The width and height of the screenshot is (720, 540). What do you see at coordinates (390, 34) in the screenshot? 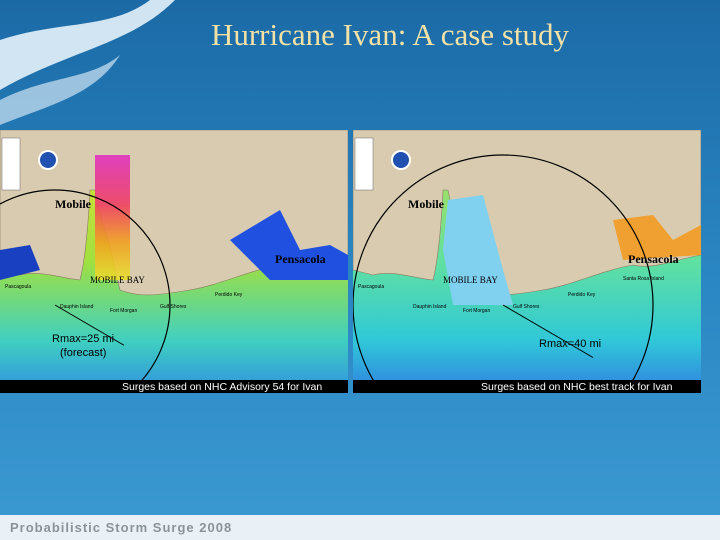
I see `slide-title: Hurricane Ivan: A case study` at bounding box center [390, 34].